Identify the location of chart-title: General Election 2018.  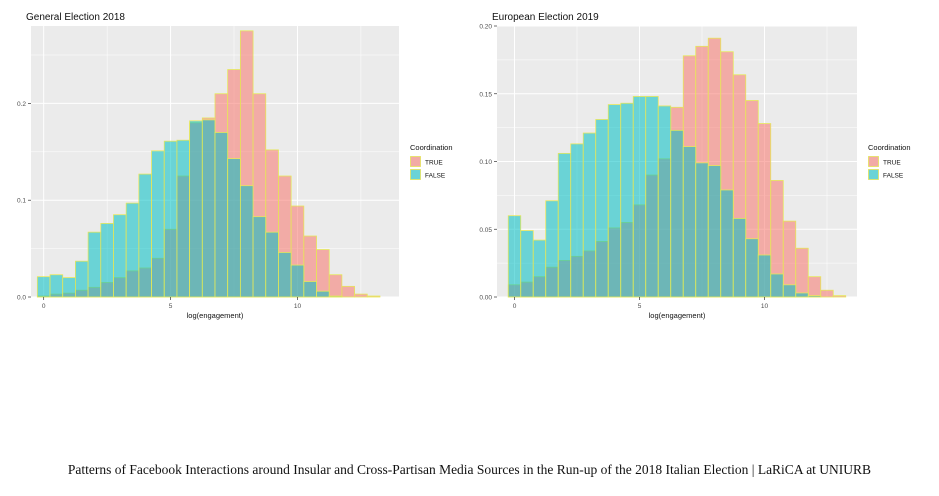
(75, 17).